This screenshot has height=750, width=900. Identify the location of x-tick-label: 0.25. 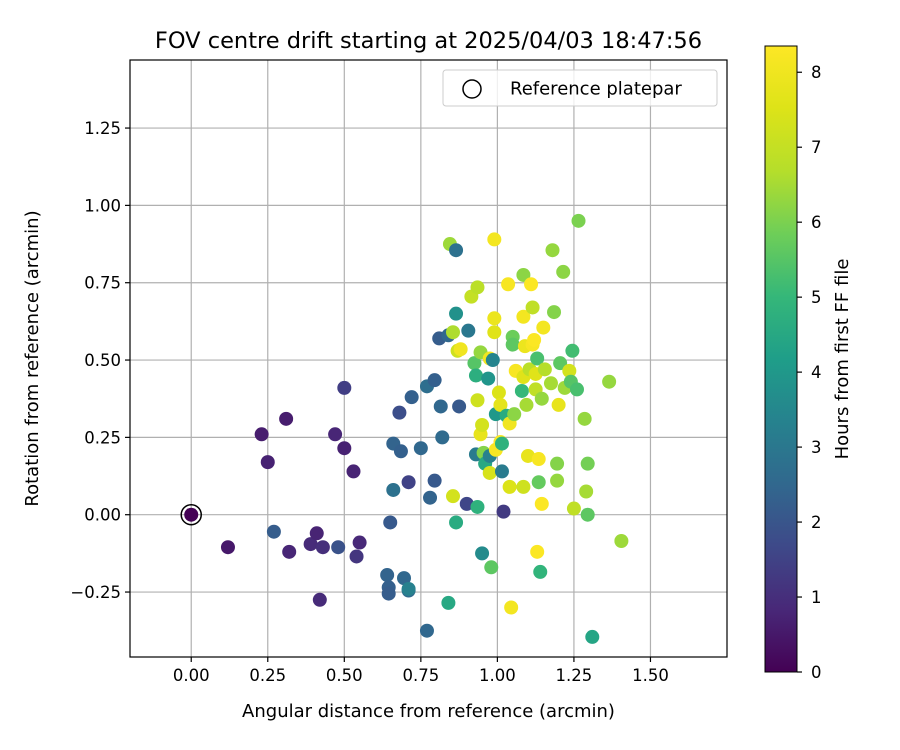
(267, 675).